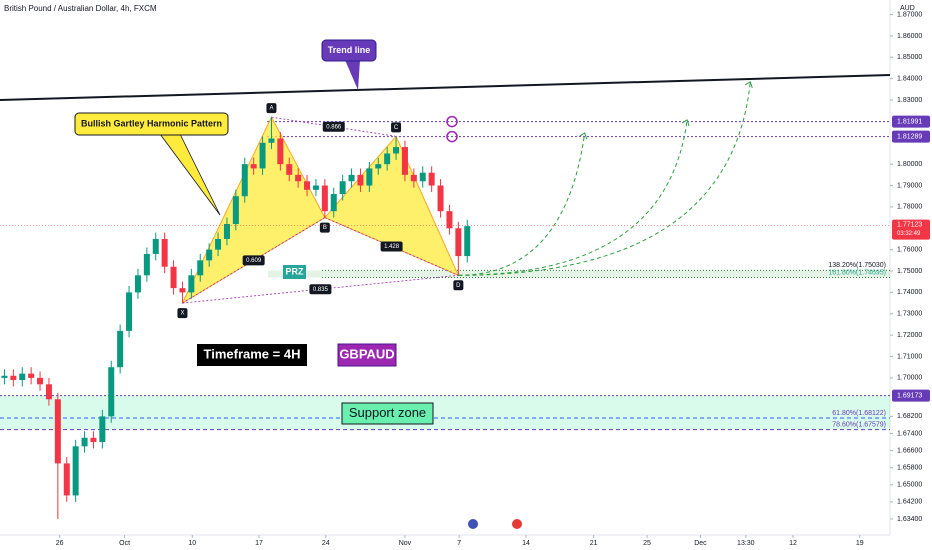 Image resolution: width=932 pixels, height=550 pixels. What do you see at coordinates (859, 424) in the screenshot?
I see `fib-label: 78.60%(1.67579)` at bounding box center [859, 424].